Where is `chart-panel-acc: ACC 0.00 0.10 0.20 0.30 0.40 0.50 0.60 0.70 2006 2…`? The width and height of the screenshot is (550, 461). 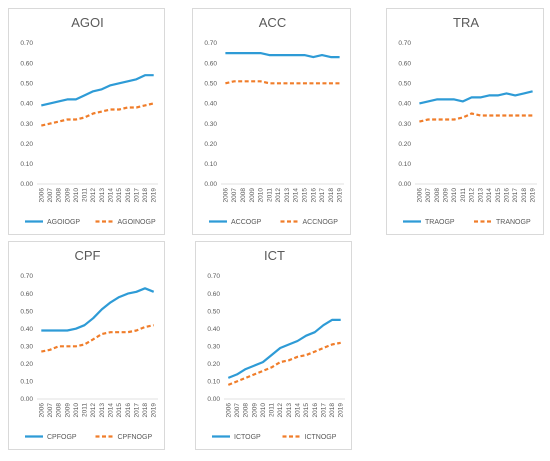
chart-panel-acc: ACC 0.00 0.10 0.20 0.30 0.40 0.50 0.60 0.70 2006 2… is located at coordinates (271, 121).